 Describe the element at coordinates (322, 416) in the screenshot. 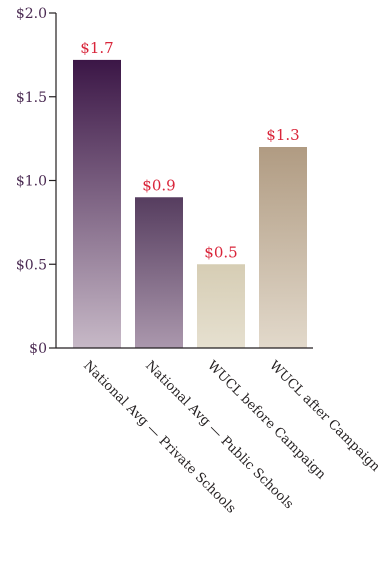

I see `category-label-4: WUCL after Campaign` at that location.